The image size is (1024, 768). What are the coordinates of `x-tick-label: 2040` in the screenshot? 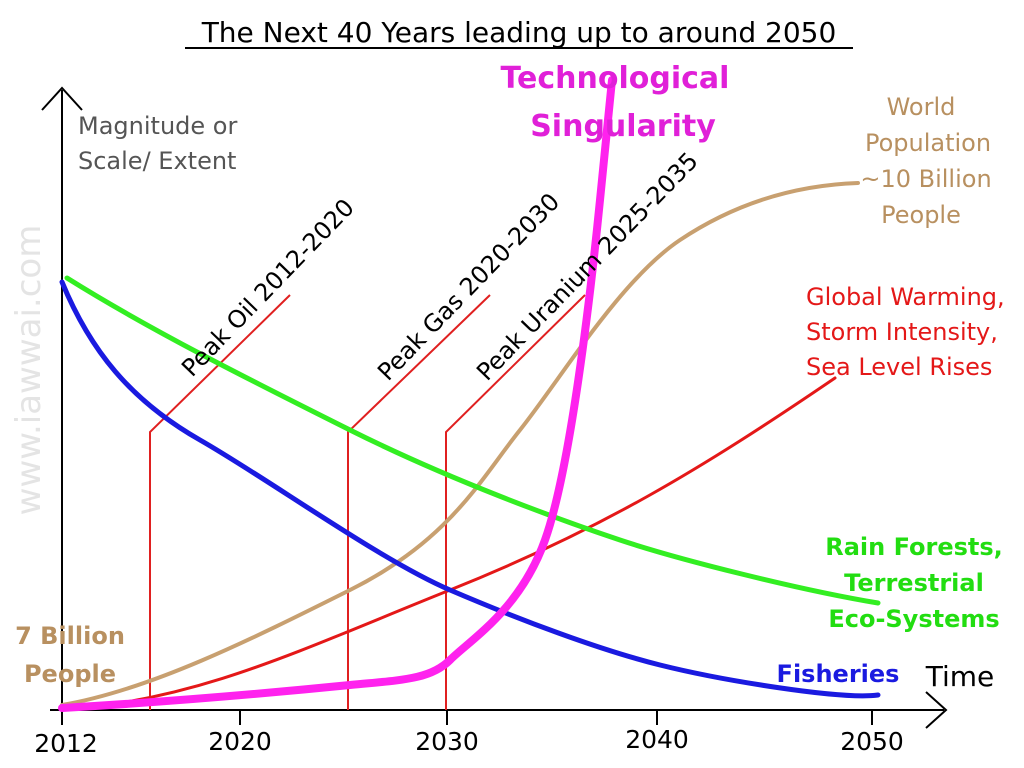 It's located at (657, 739).